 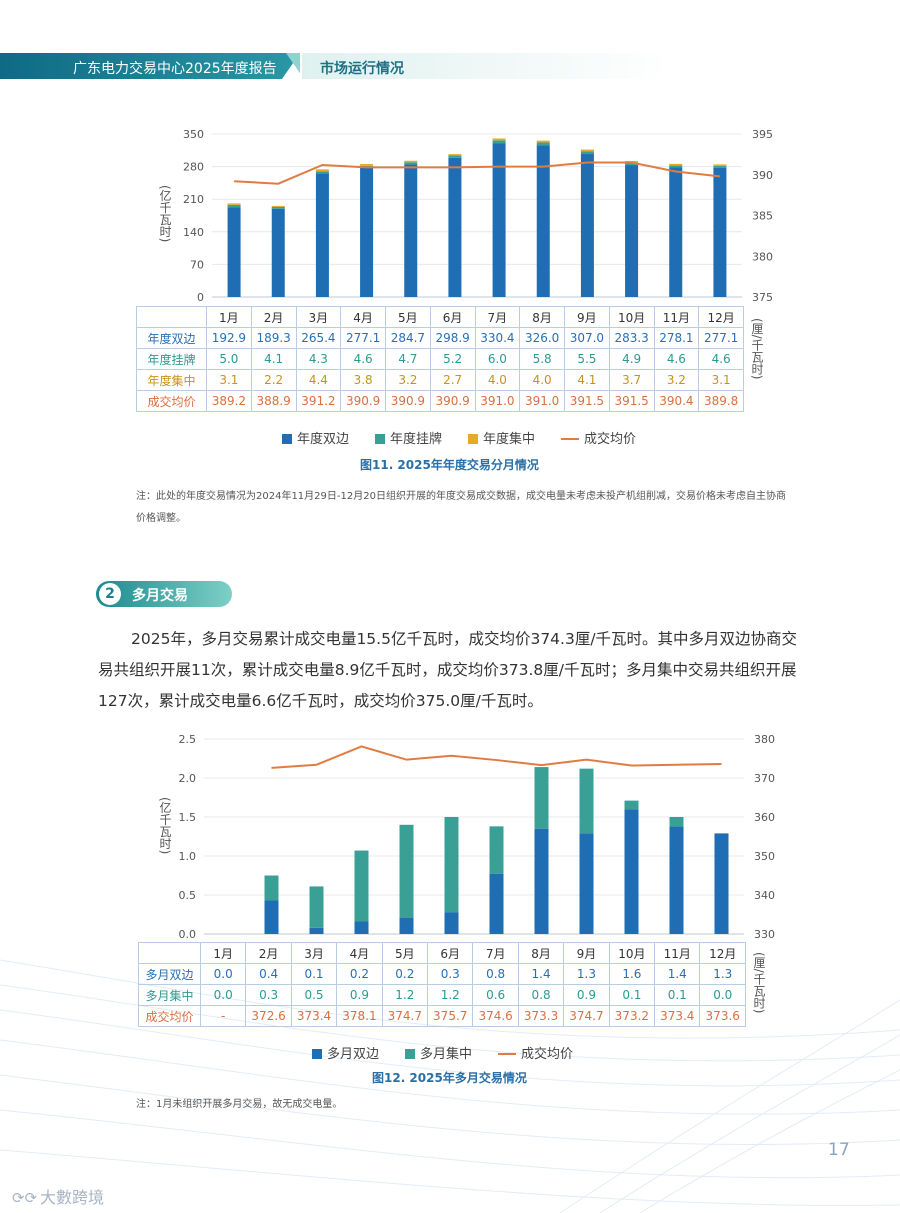 I want to click on table-cell: 4.1, so click(x=587, y=380).